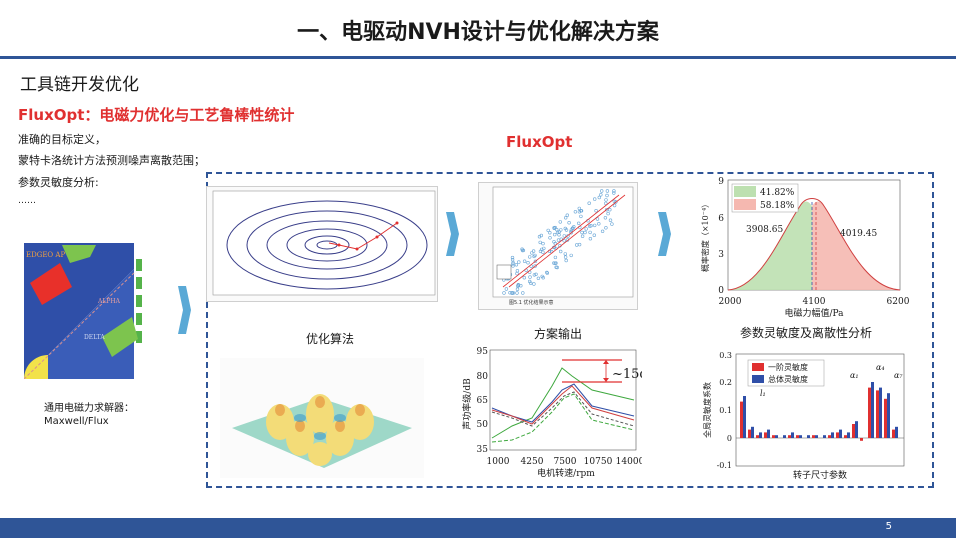 The width and height of the screenshot is (956, 538). I want to click on sens-ytick: 0, so click(729, 438).